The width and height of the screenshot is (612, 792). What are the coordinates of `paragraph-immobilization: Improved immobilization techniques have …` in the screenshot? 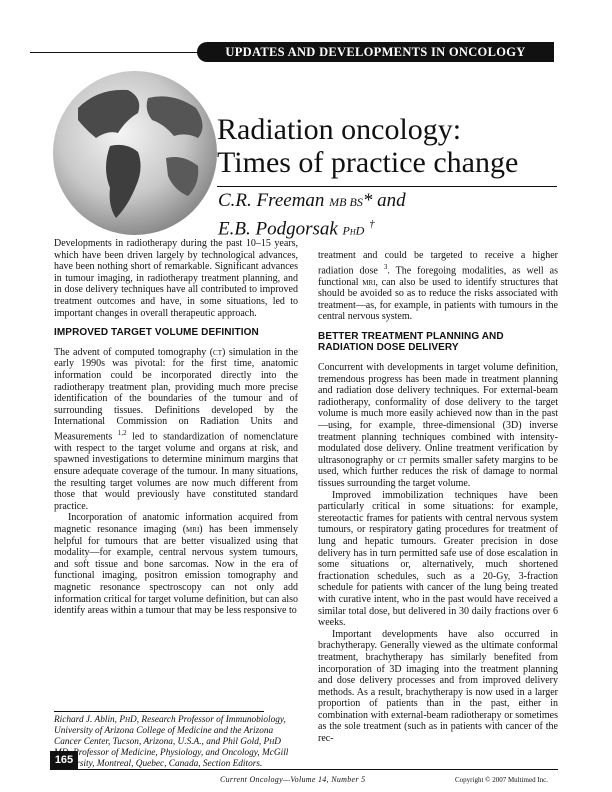 It's located at (438, 559).